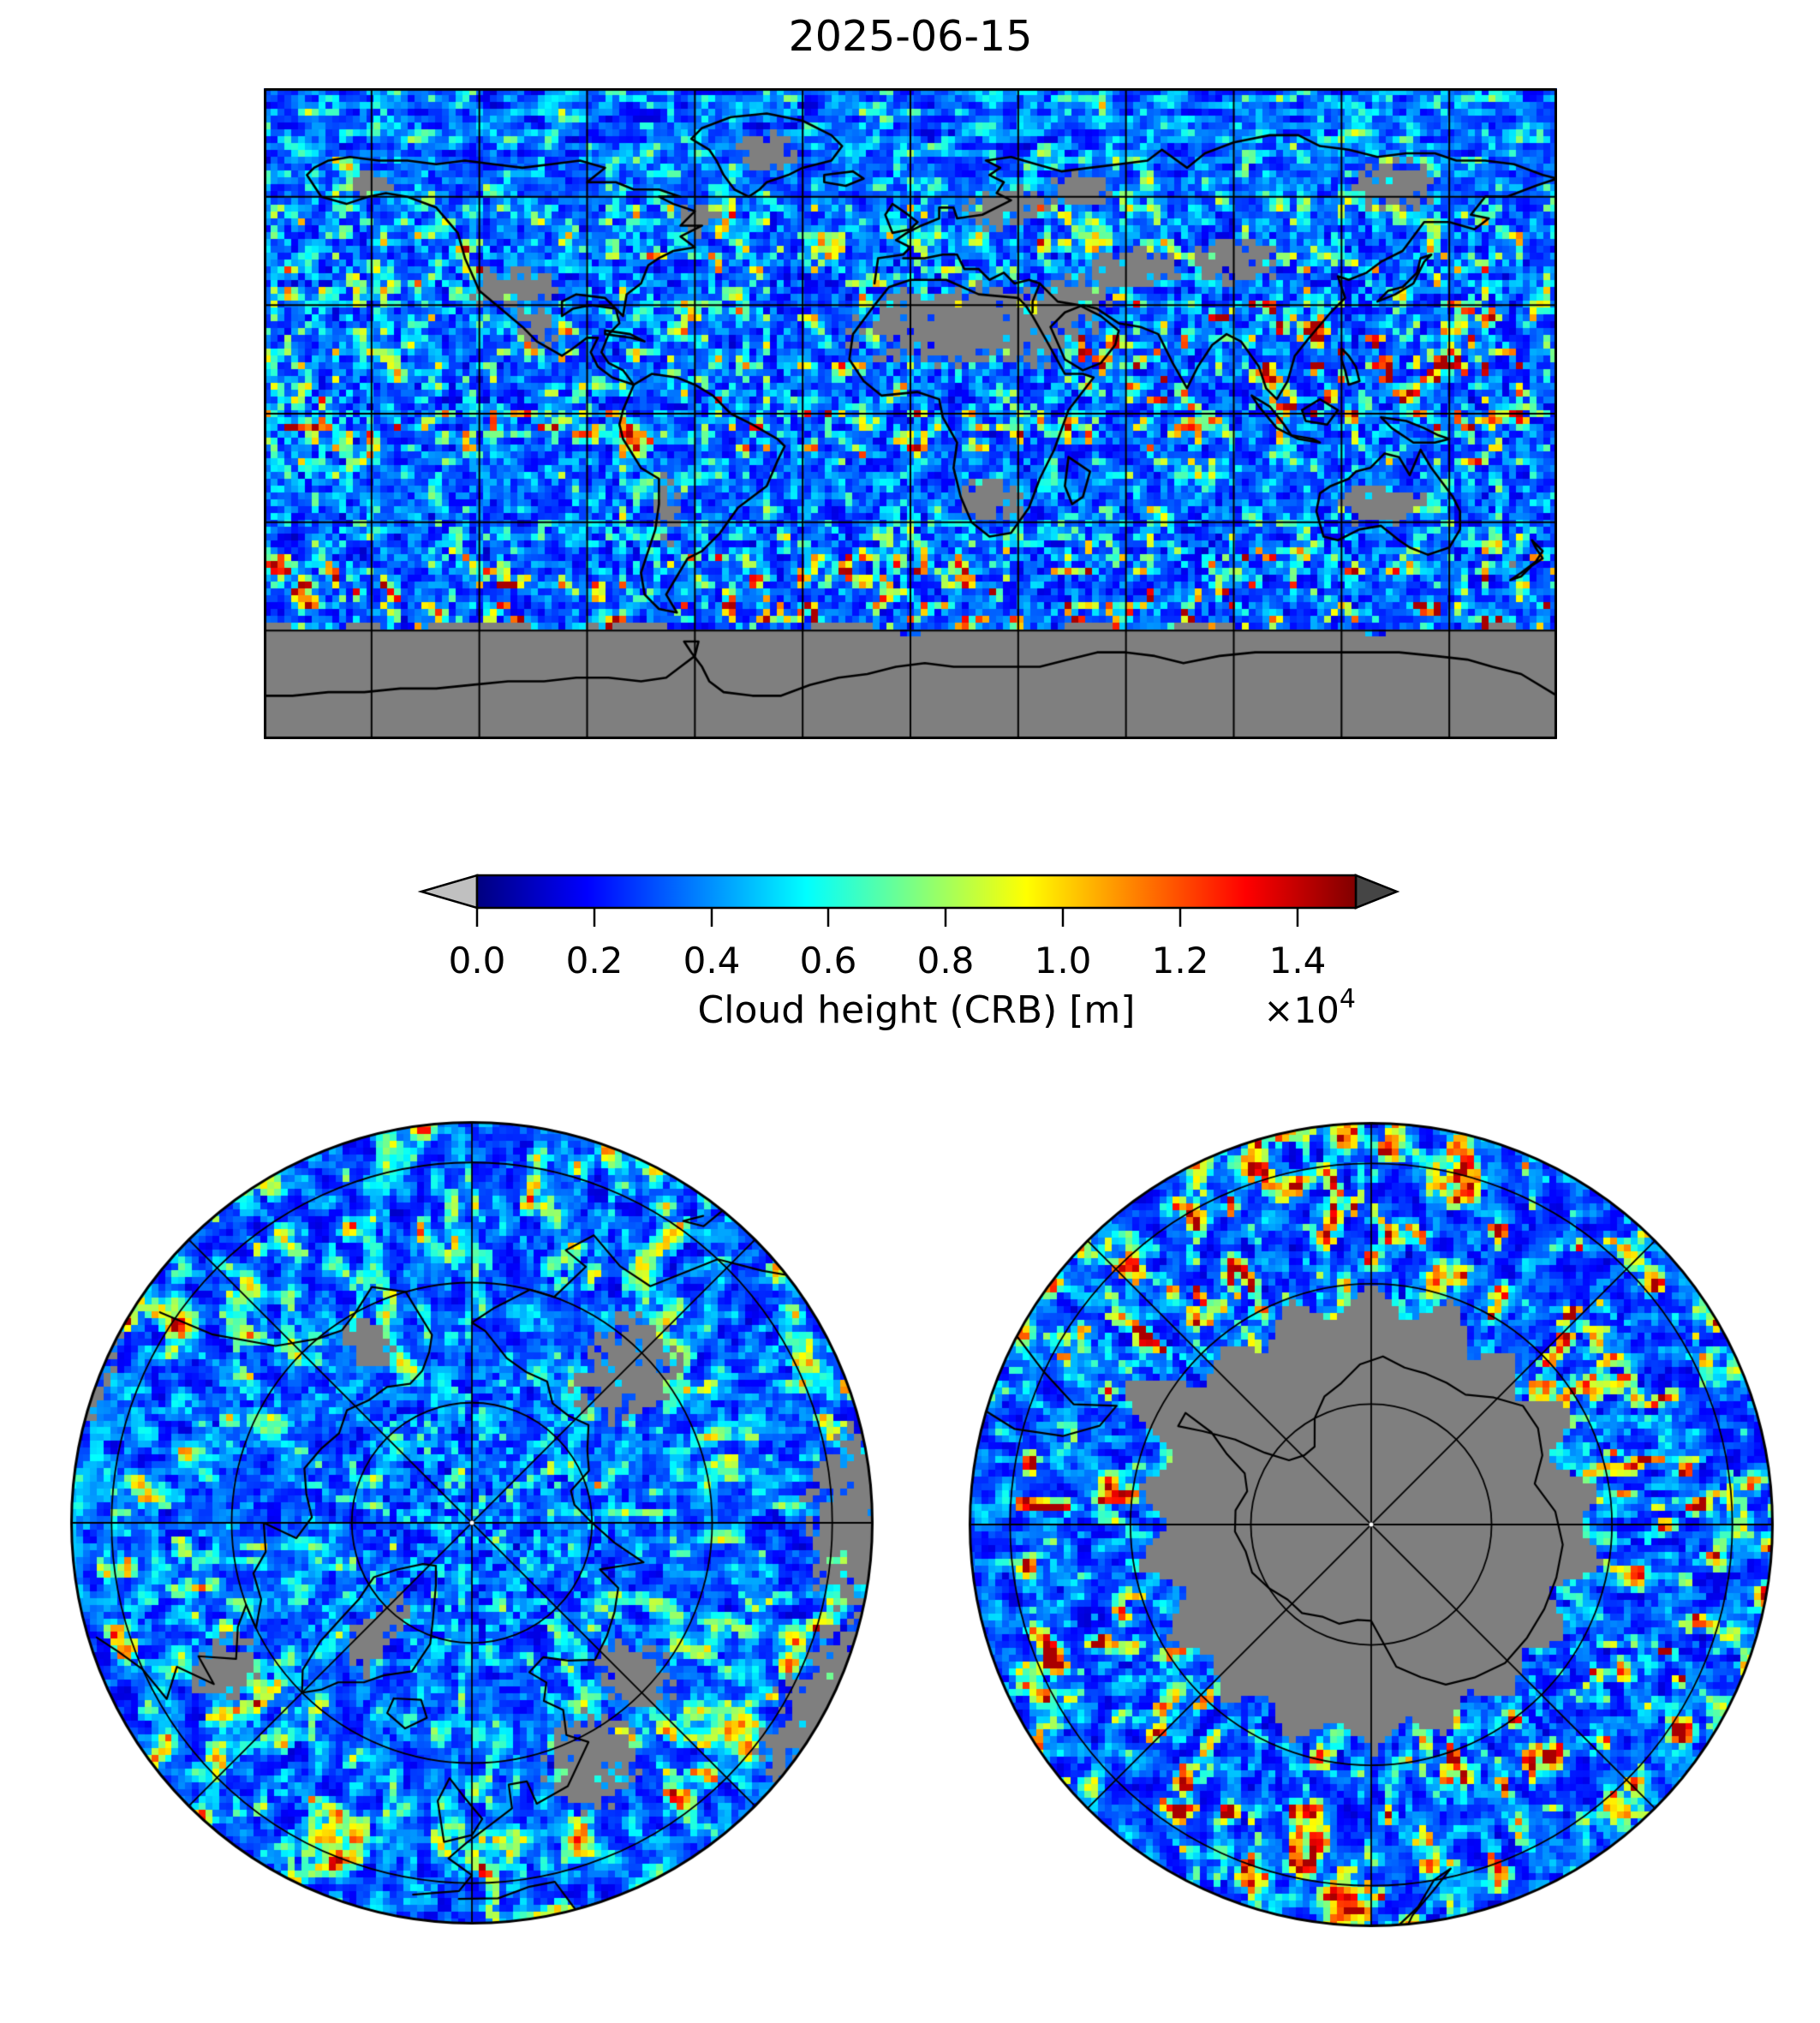 This screenshot has height=2023, width=1820. What do you see at coordinates (448, 892) in the screenshot?
I see `colorbar-under-arrow` at bounding box center [448, 892].